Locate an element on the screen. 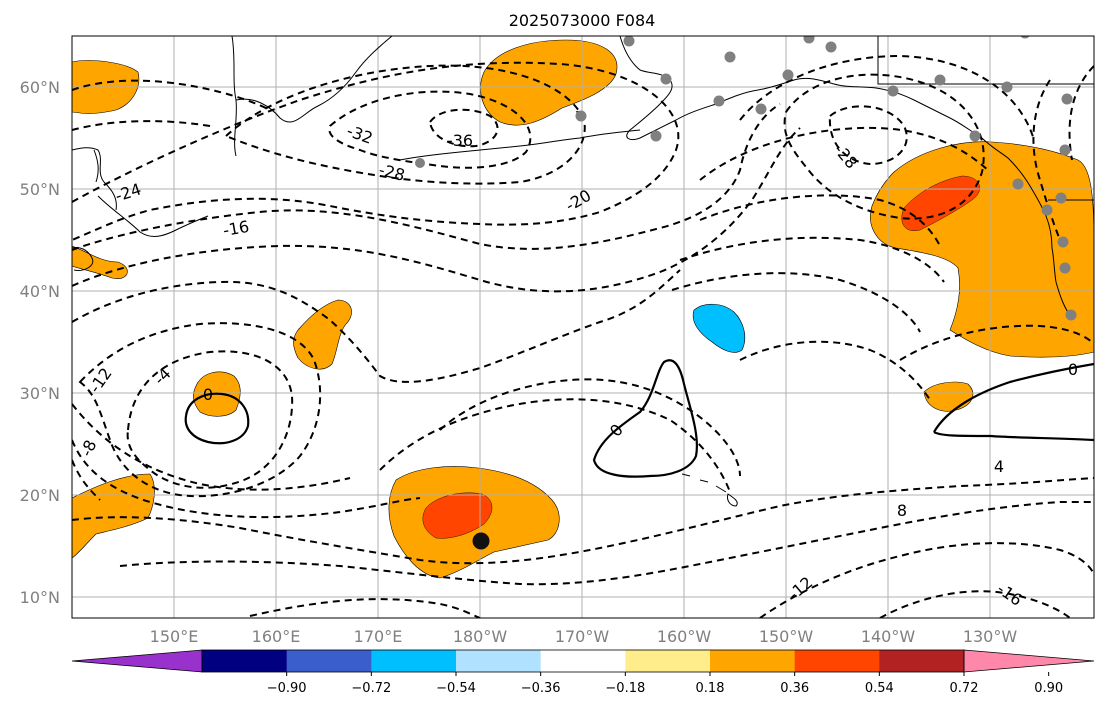 This screenshot has width=1105, height=712. lon-label: 170°W is located at coordinates (582, 636).